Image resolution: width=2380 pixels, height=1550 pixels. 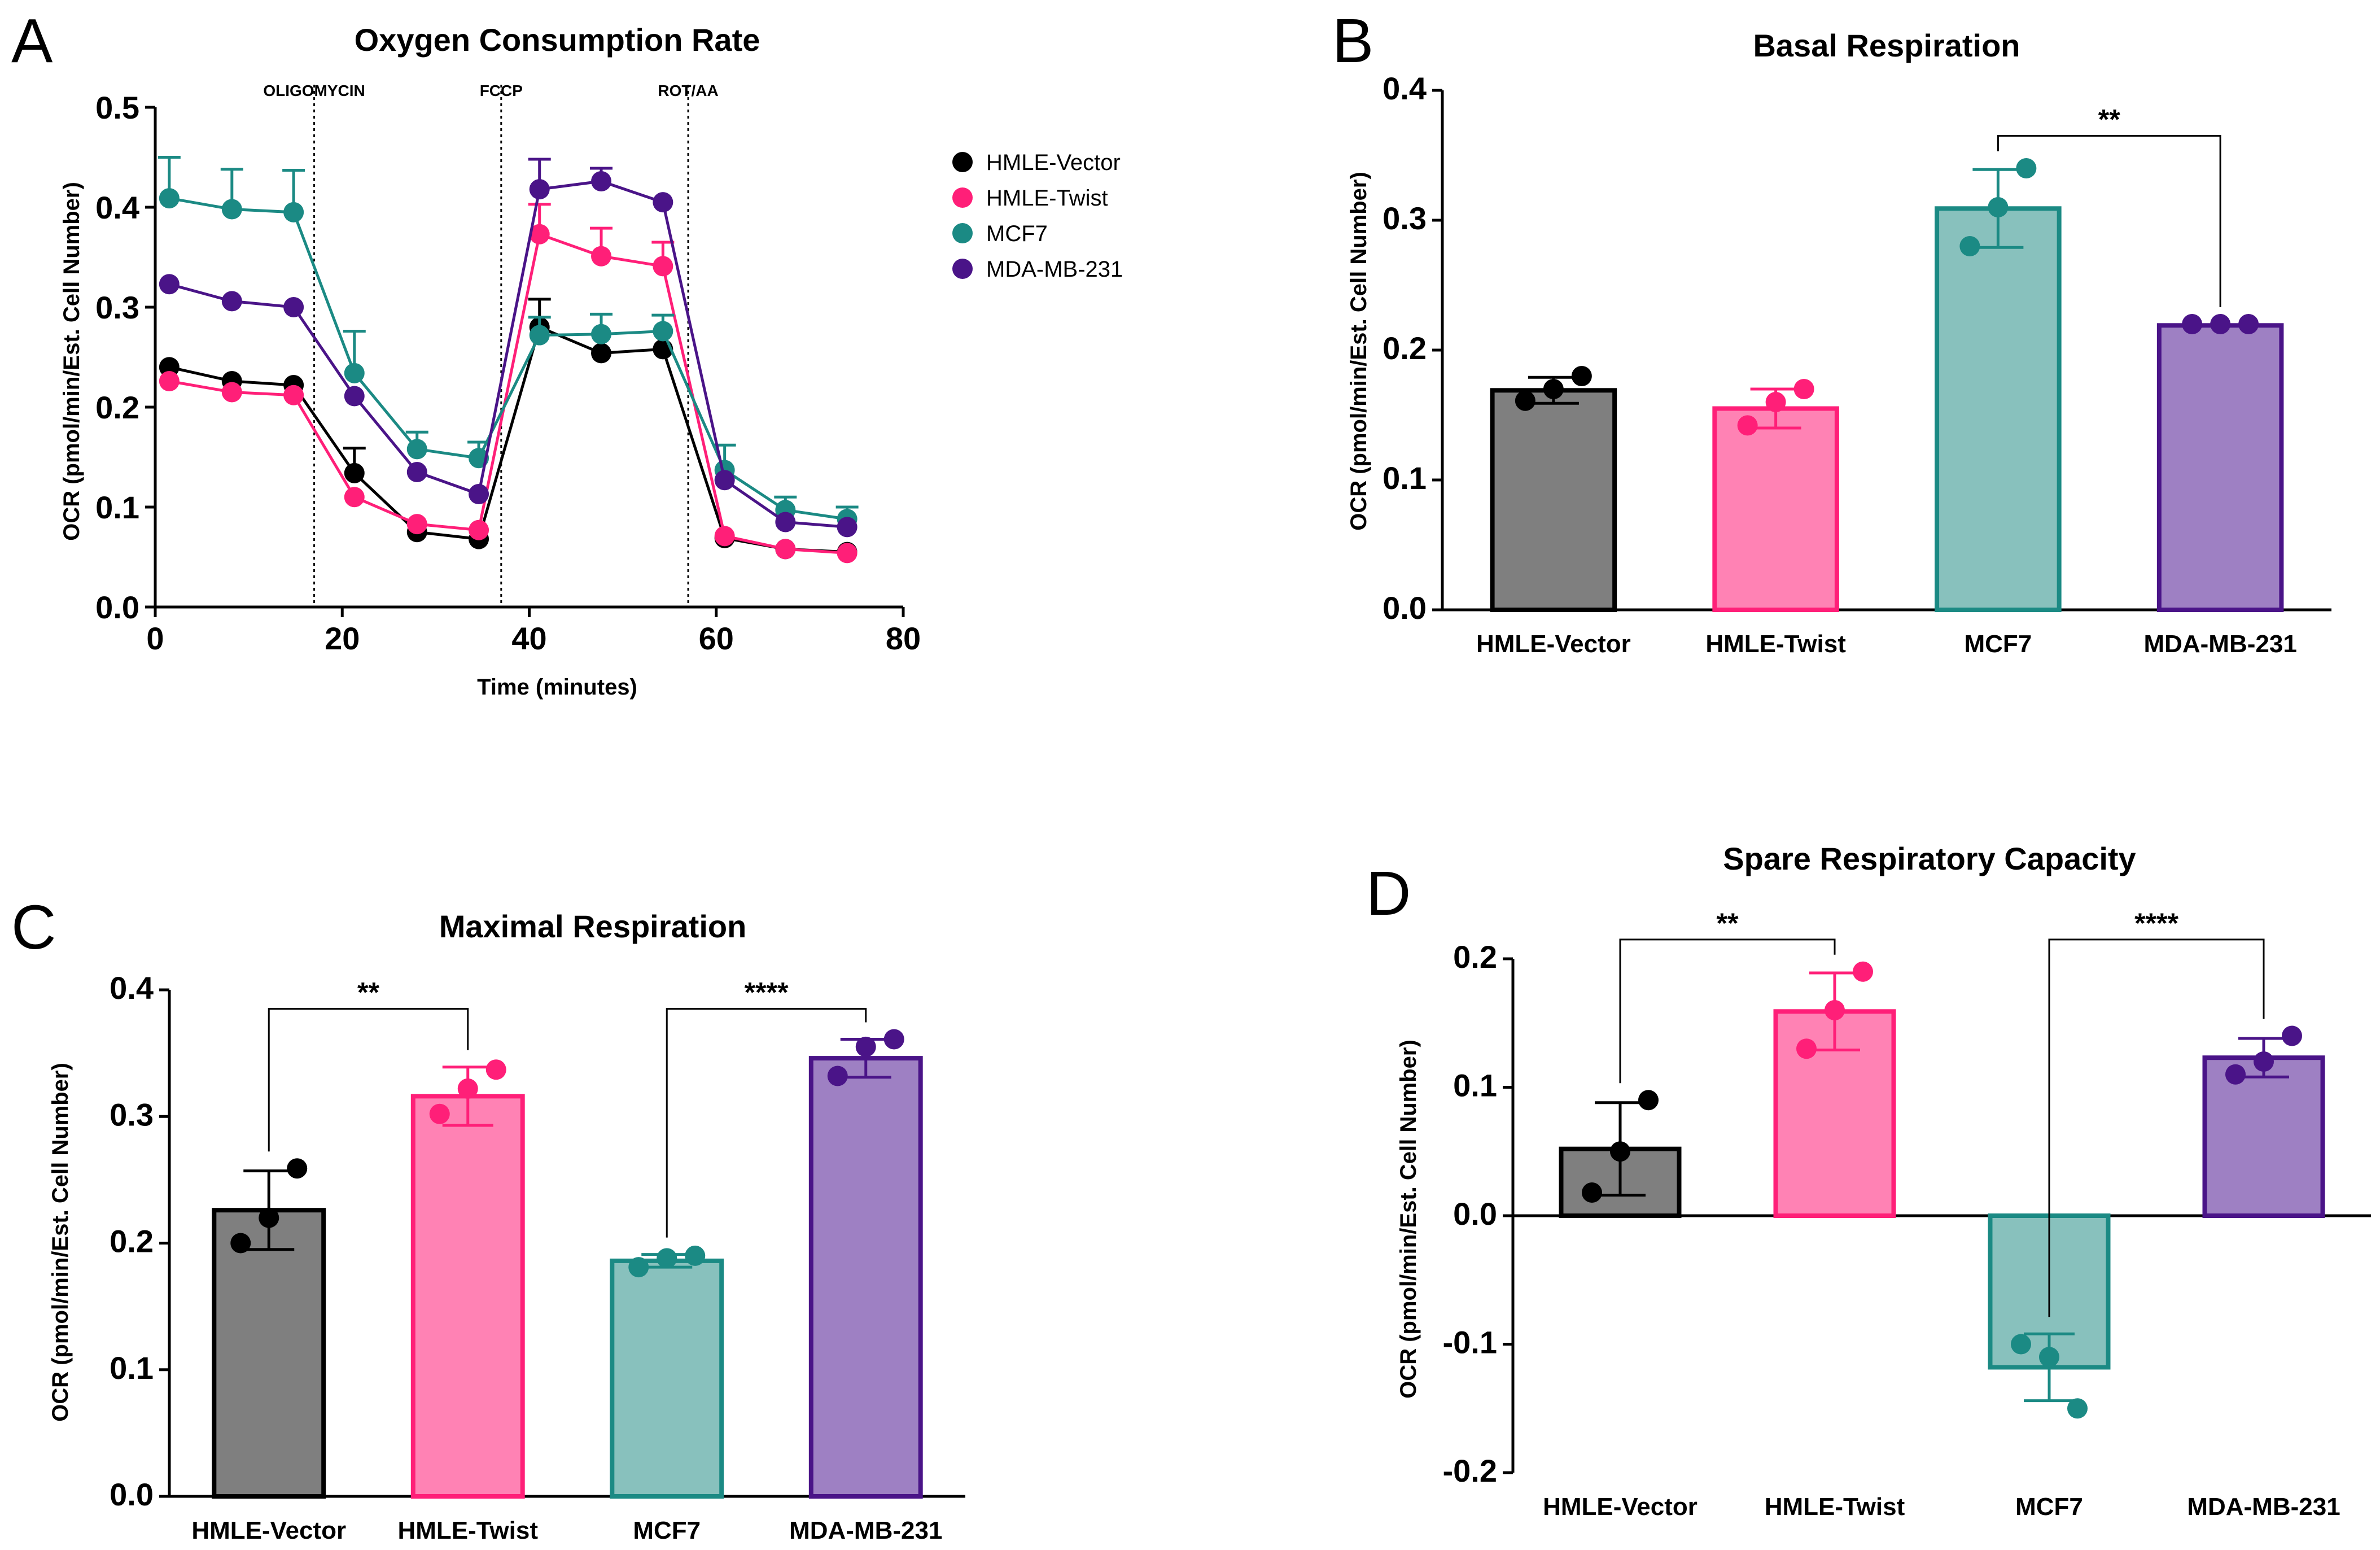 What do you see at coordinates (117, 107) in the screenshot?
I see `y-tick-label: 0.5` at bounding box center [117, 107].